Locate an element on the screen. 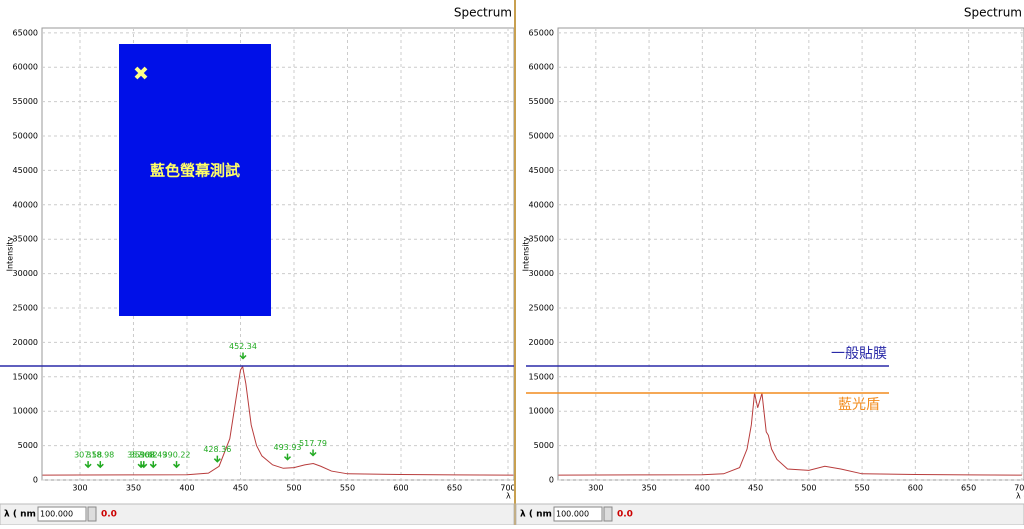  peak-label: 390.22 is located at coordinates (177, 455).